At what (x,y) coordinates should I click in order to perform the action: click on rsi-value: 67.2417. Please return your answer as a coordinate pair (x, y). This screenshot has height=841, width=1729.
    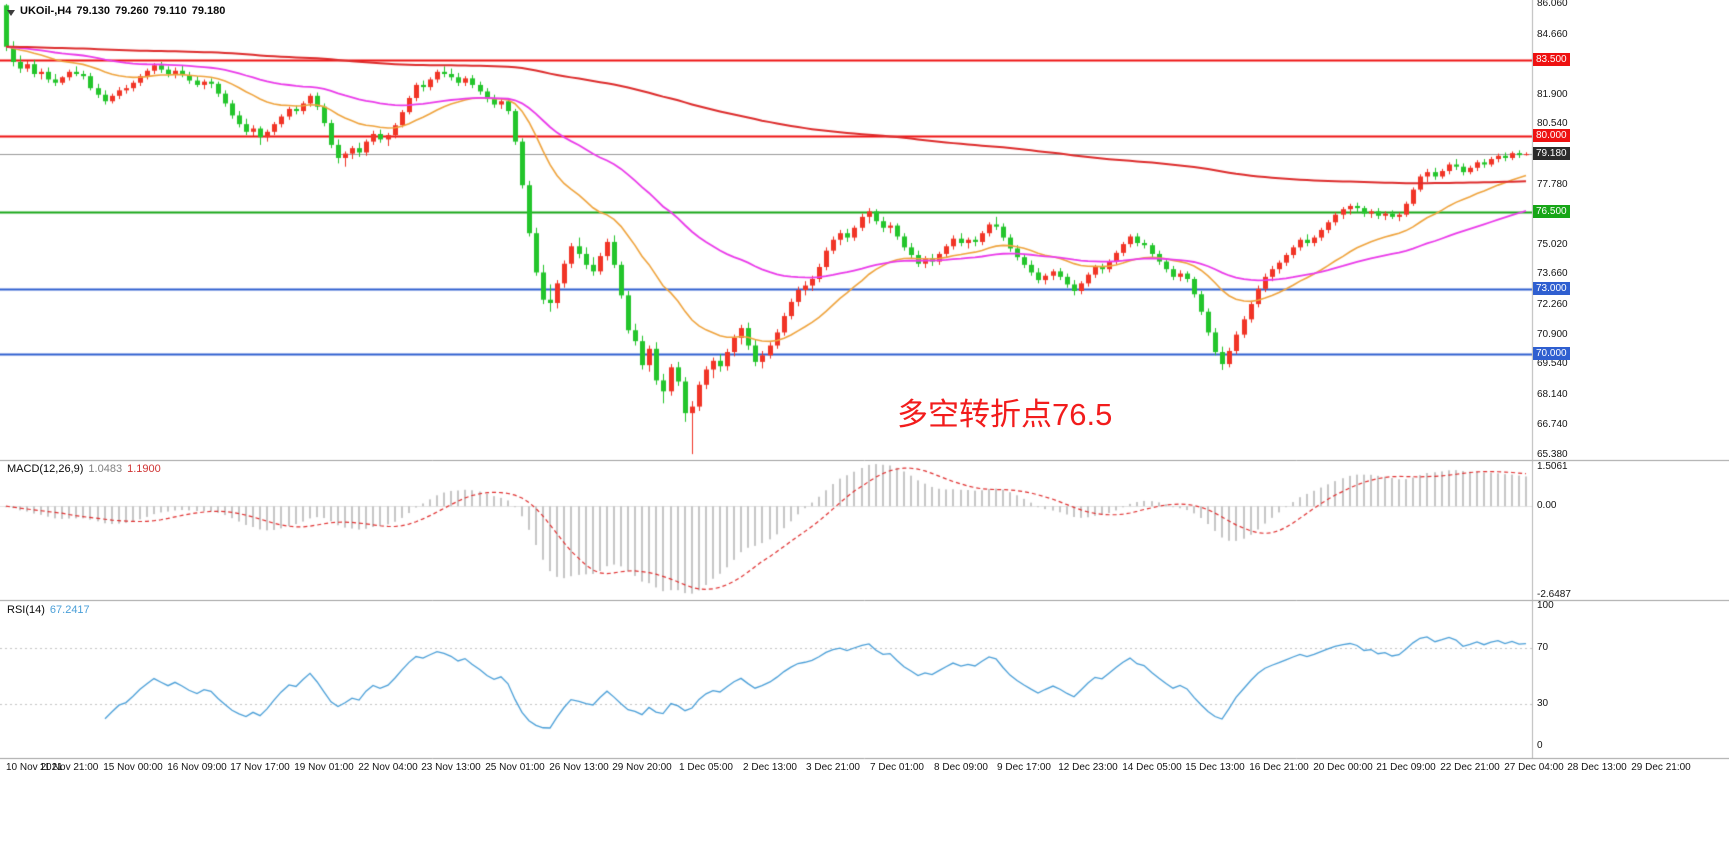
    Looking at the image, I should click on (69, 610).